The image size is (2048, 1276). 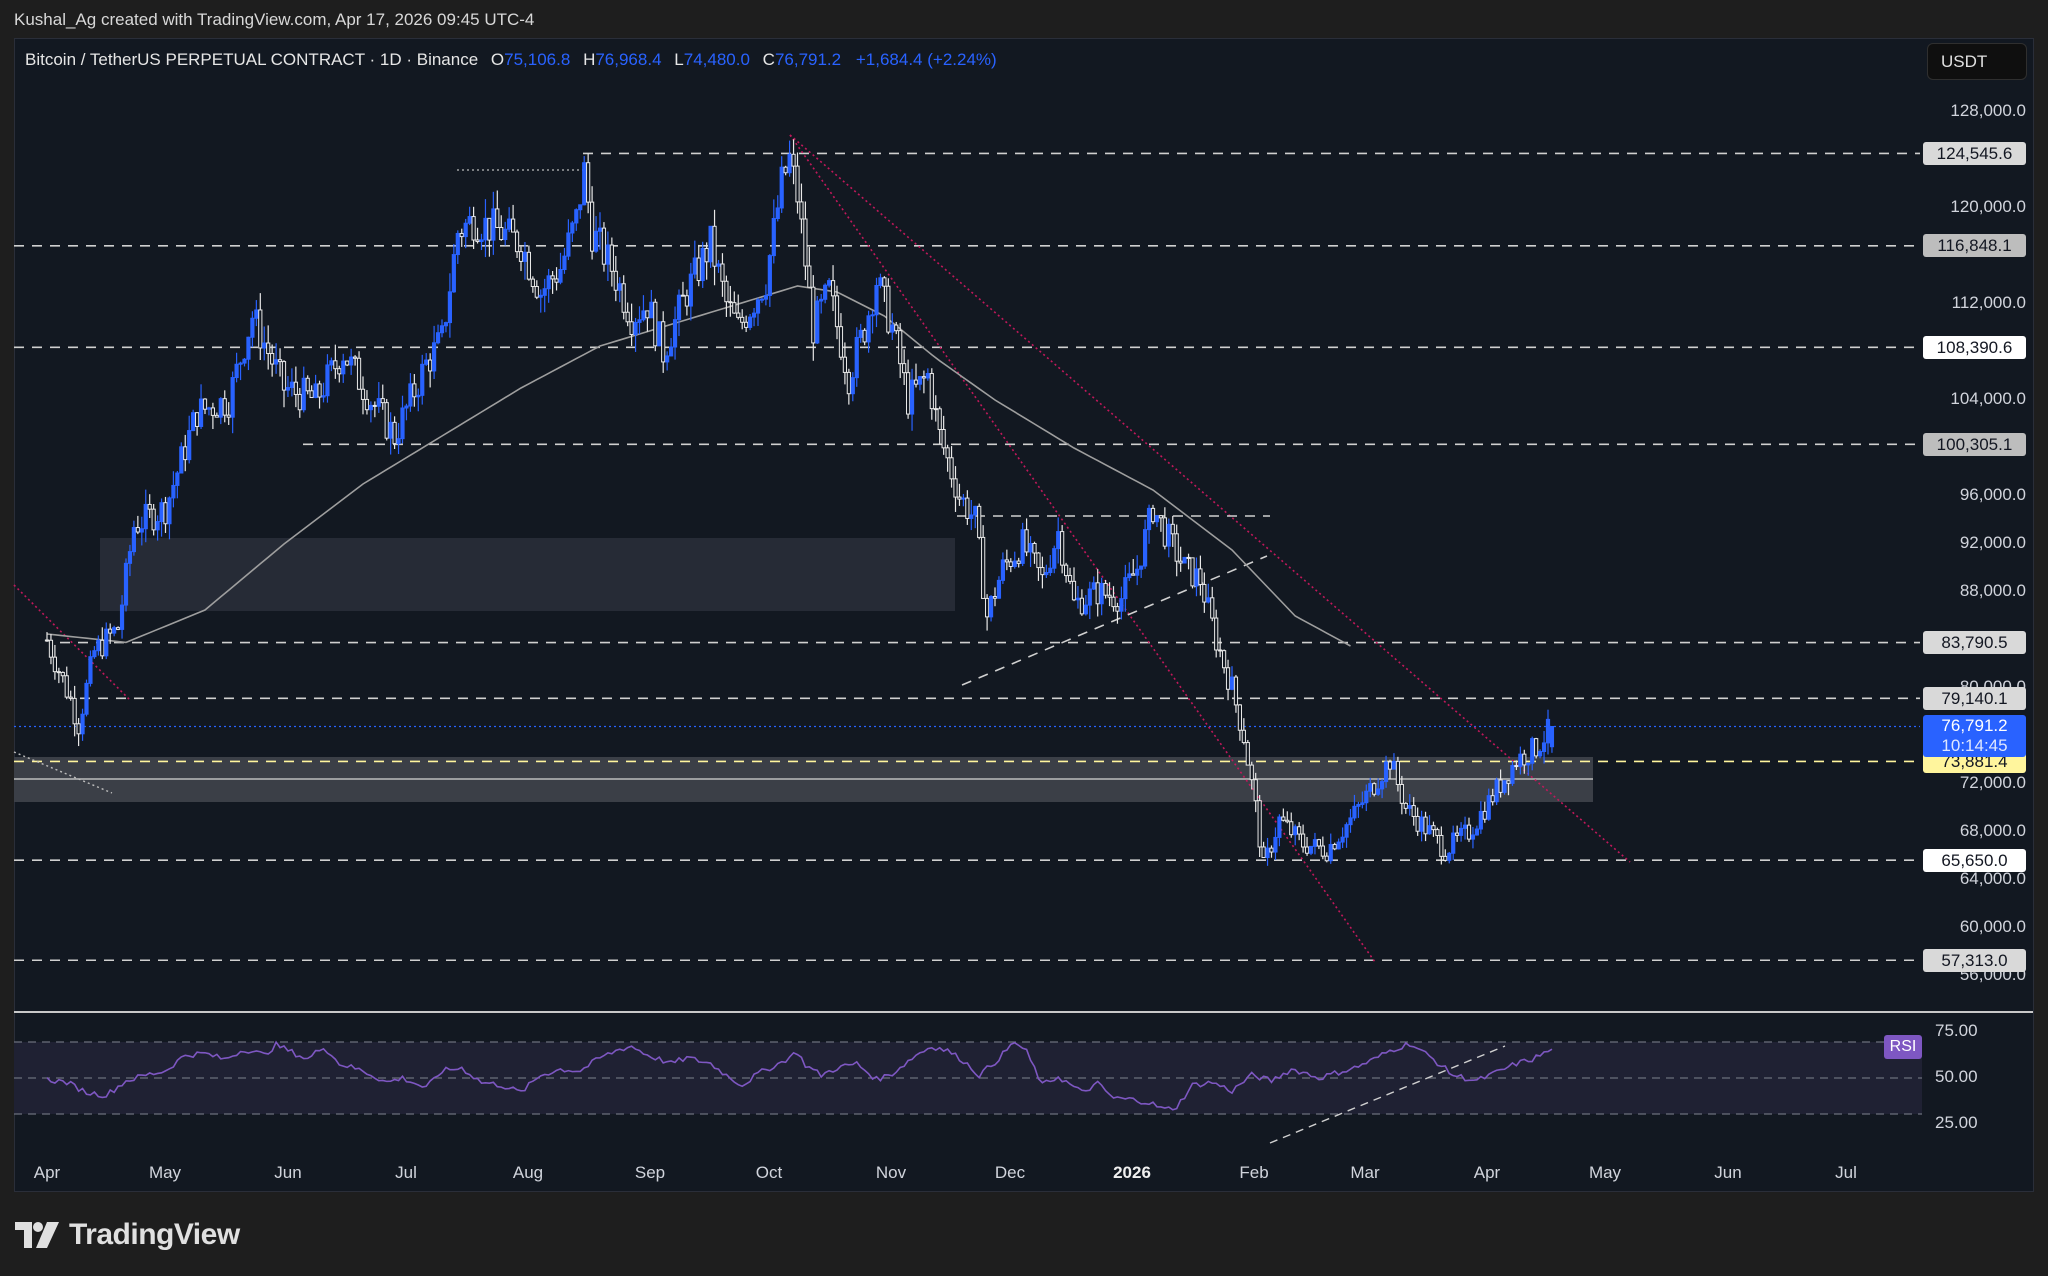 I want to click on tradingview-logo: TradingView, so click(x=127, y=1235).